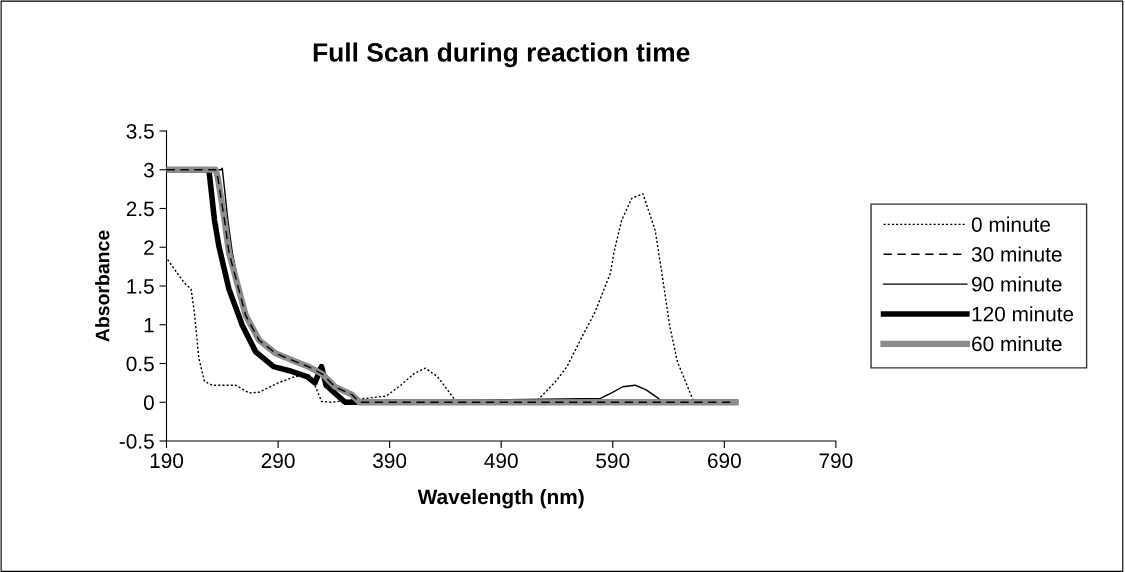 This screenshot has width=1125, height=572. What do you see at coordinates (724, 461) in the screenshot?
I see `x-tick-label: 690` at bounding box center [724, 461].